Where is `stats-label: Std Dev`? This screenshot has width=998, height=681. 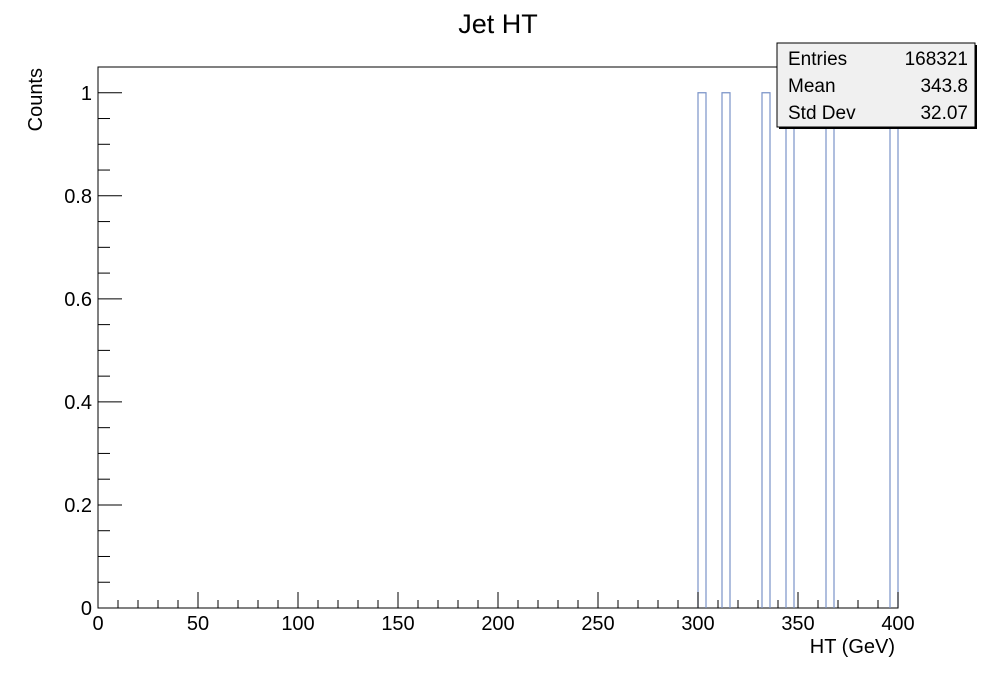
stats-label: Std Dev is located at coordinates (822, 113).